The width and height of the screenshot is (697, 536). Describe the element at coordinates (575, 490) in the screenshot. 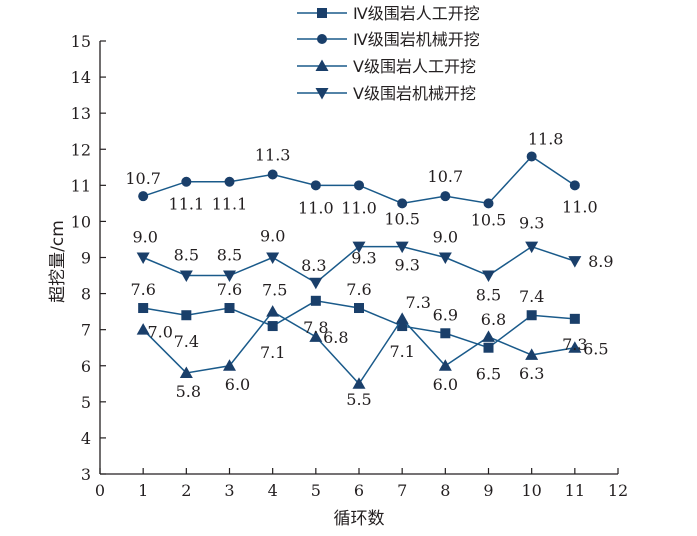

I see `x-tick-label: 11` at that location.